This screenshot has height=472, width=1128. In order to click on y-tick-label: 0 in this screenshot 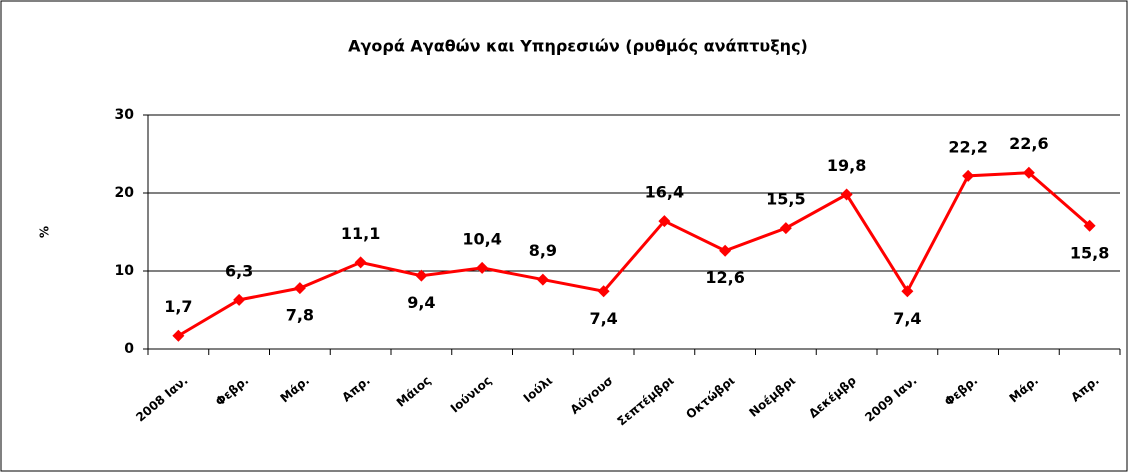, I will do `click(129, 349)`.